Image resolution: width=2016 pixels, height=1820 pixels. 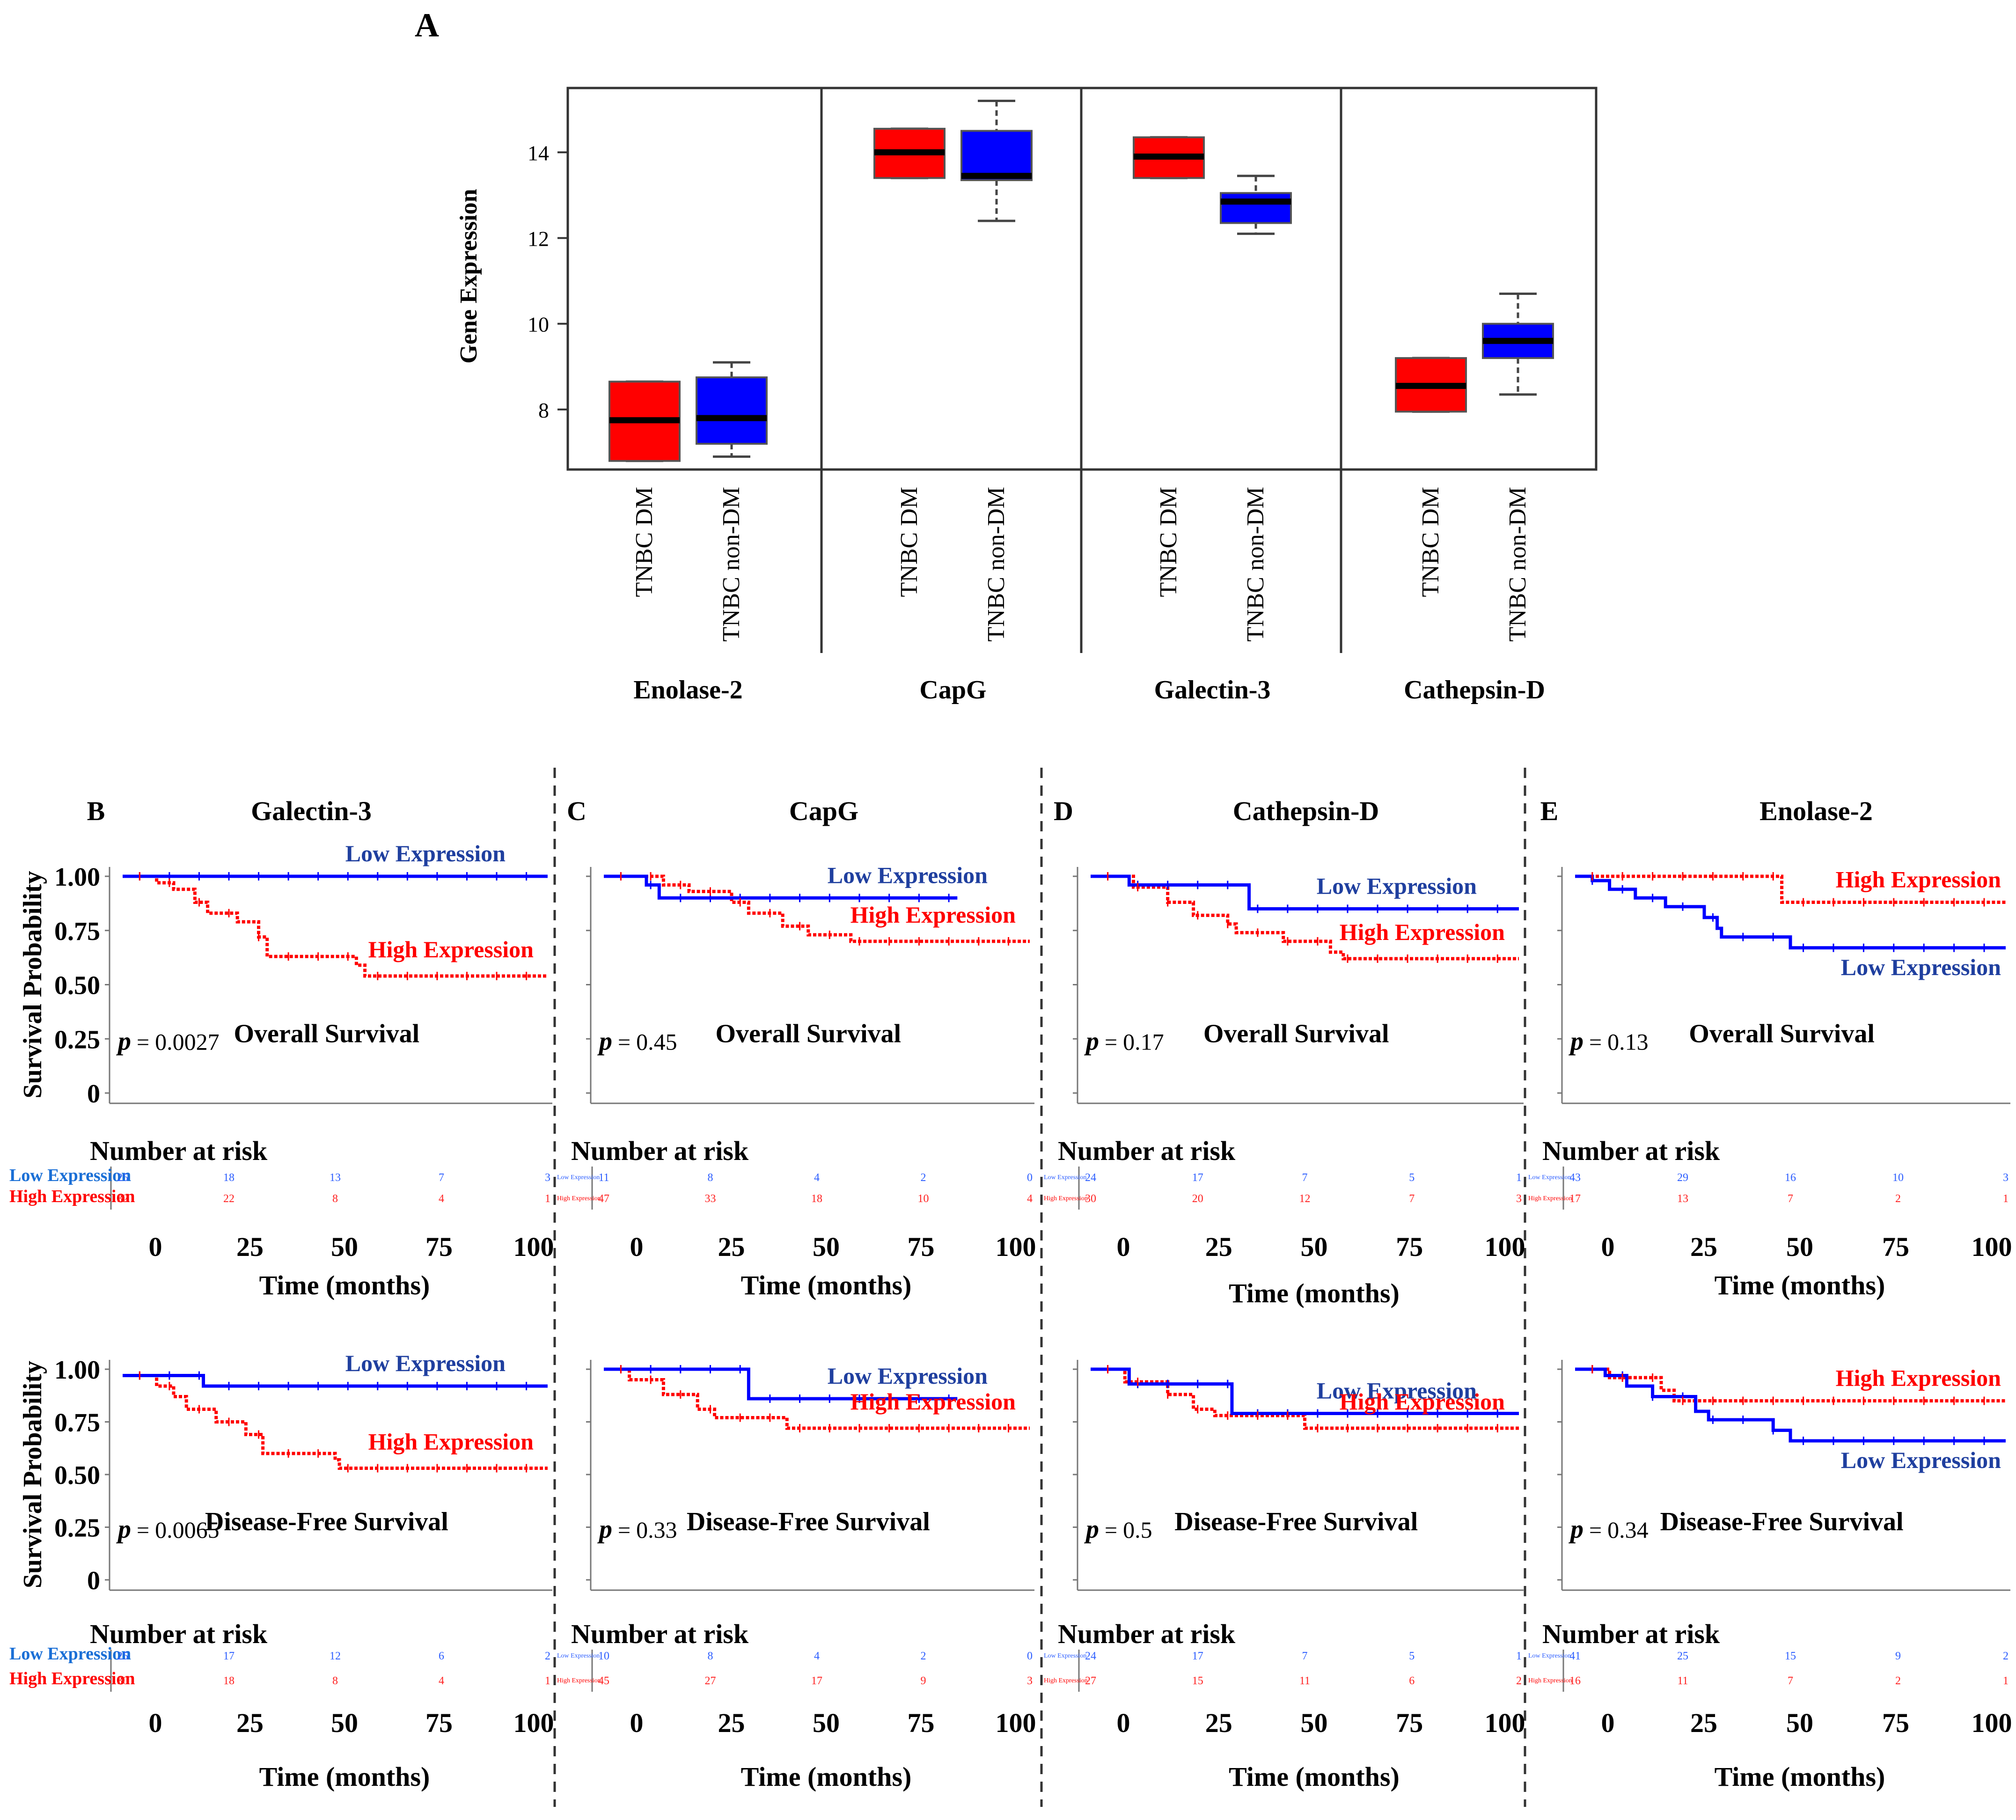 What do you see at coordinates (1137, 1530) in the screenshot?
I see `p-value-number: 0.5` at bounding box center [1137, 1530].